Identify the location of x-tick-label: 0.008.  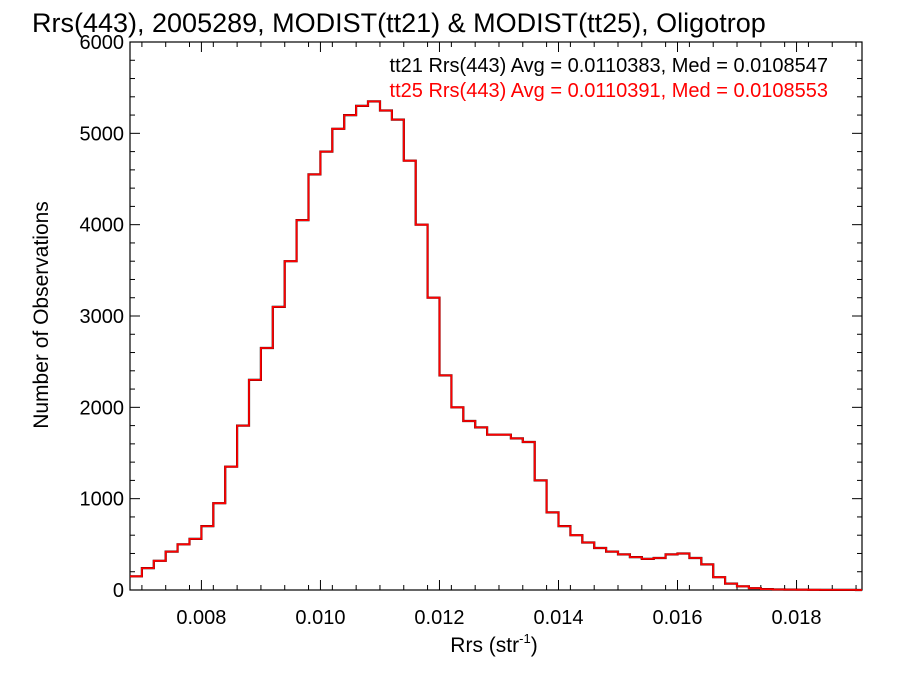
(201, 618).